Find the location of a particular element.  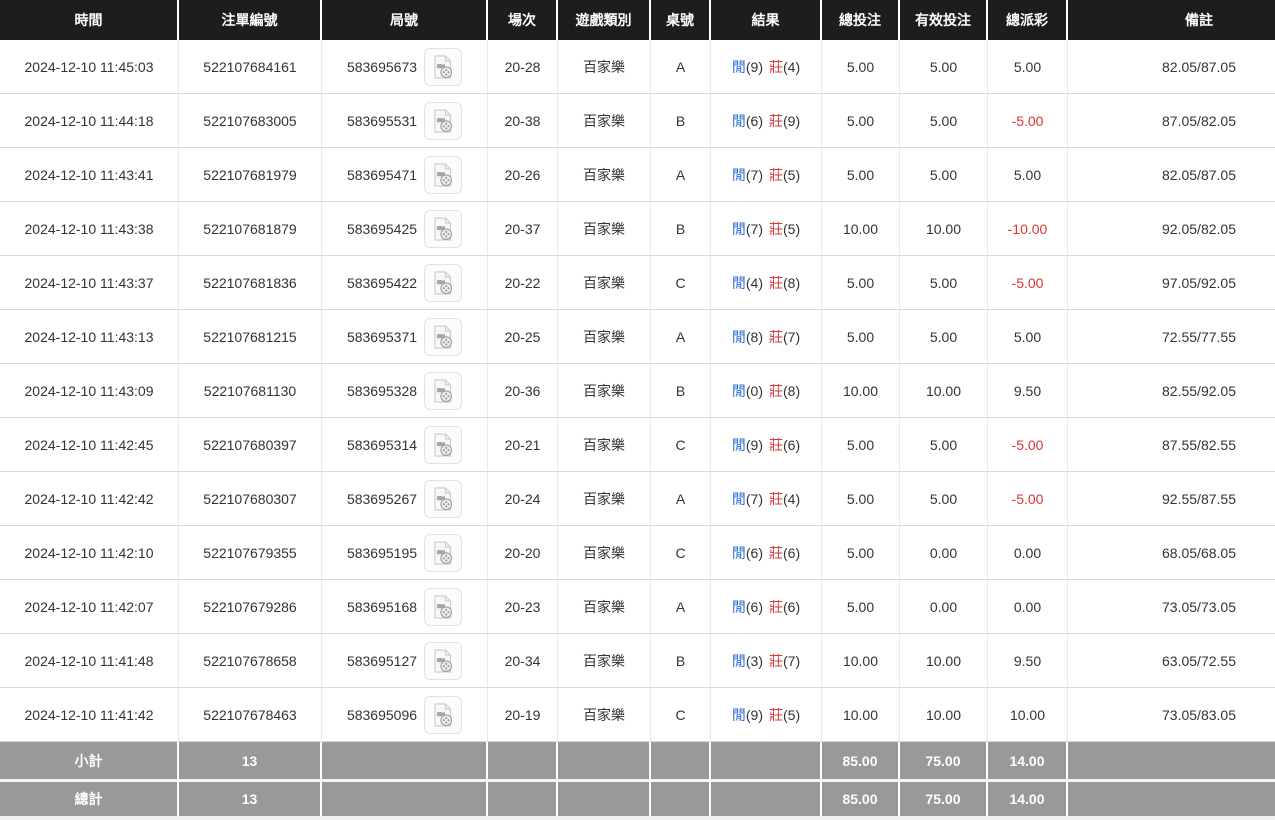

grand-total-table-cell is located at coordinates (681, 797).